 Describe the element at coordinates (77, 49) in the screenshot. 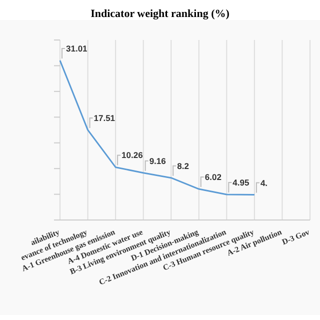

I see `data-label: 31.01` at that location.